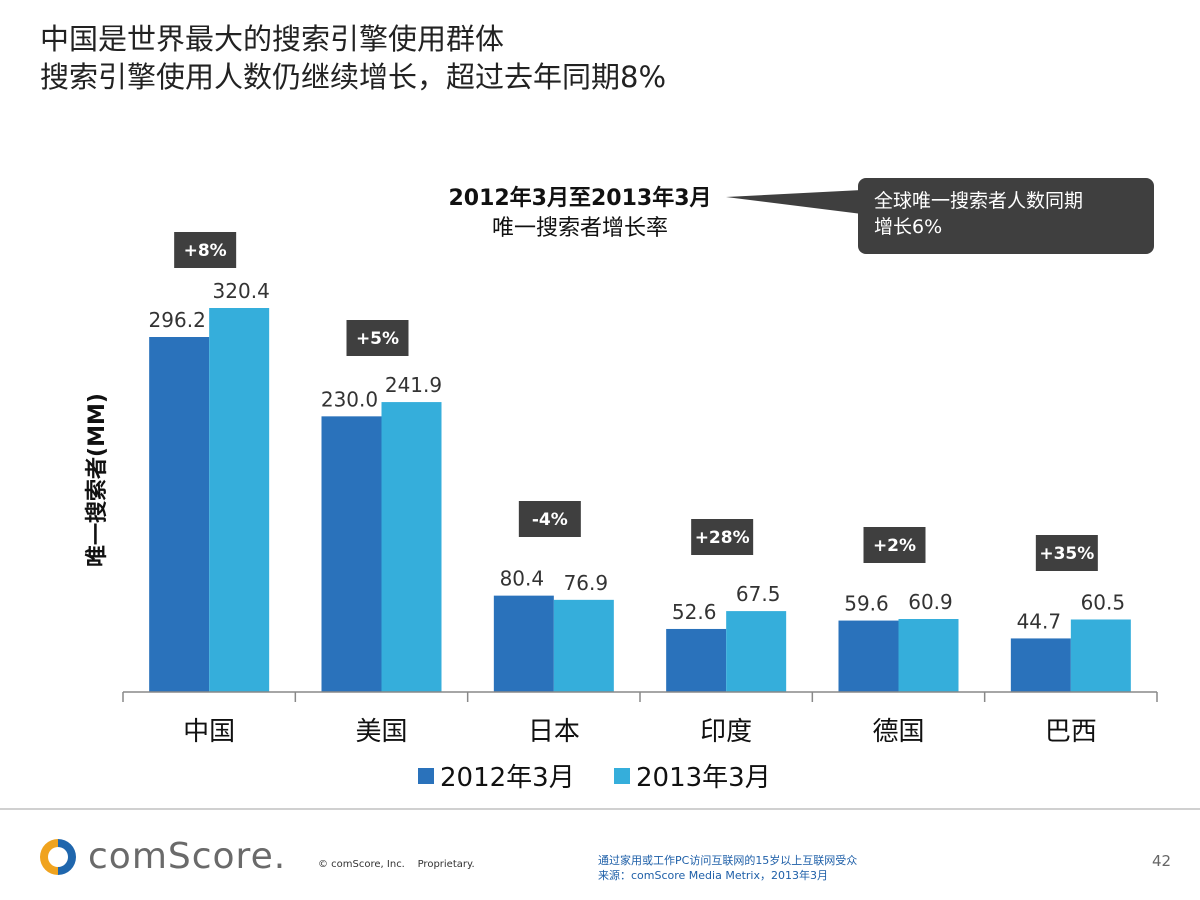  I want to click on footer-divider, so click(600, 809).